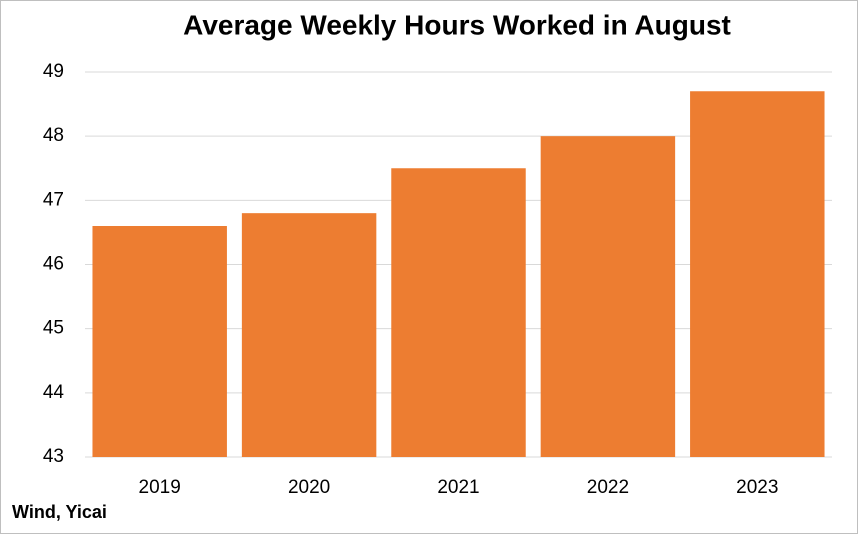 This screenshot has height=534, width=858. Describe the element at coordinates (53, 135) in the screenshot. I see `y-tick-label: 48` at that location.